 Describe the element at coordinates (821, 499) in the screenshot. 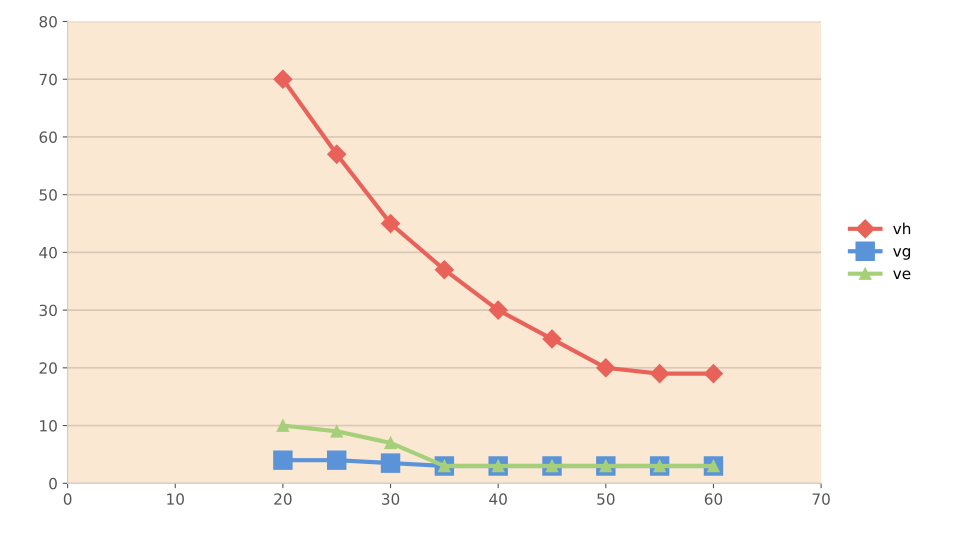

I see `x-tick-label: 70` at that location.